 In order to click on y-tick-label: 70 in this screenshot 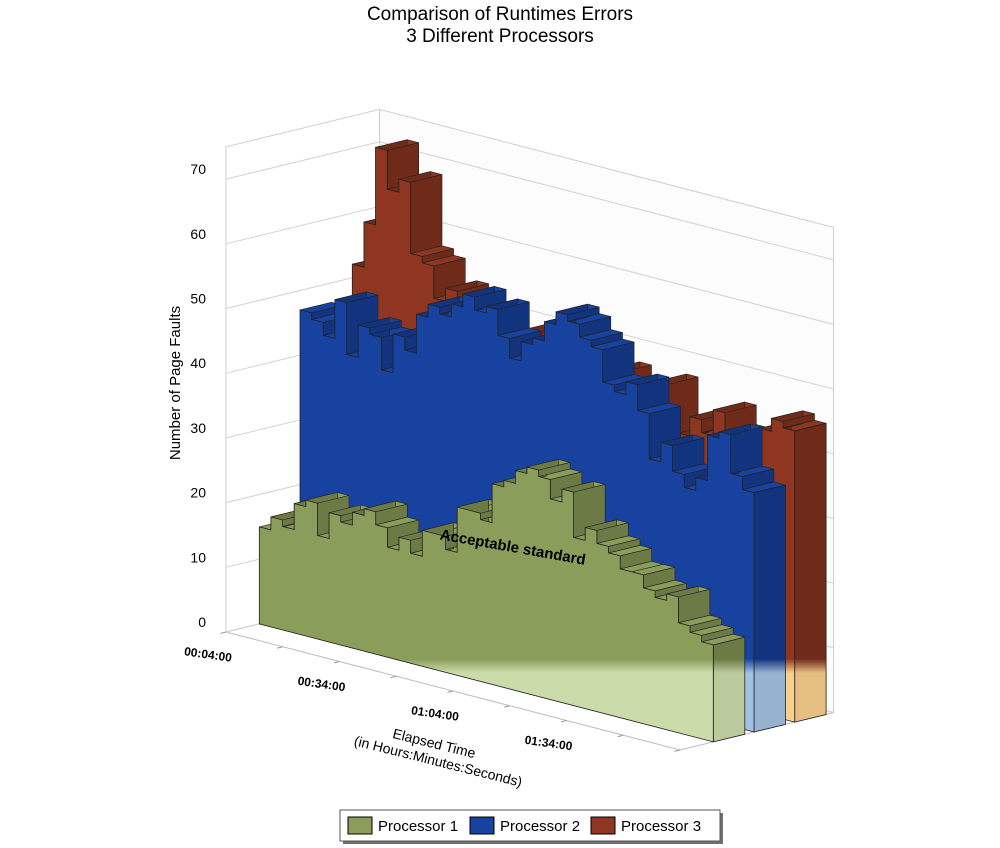, I will do `click(198, 169)`.